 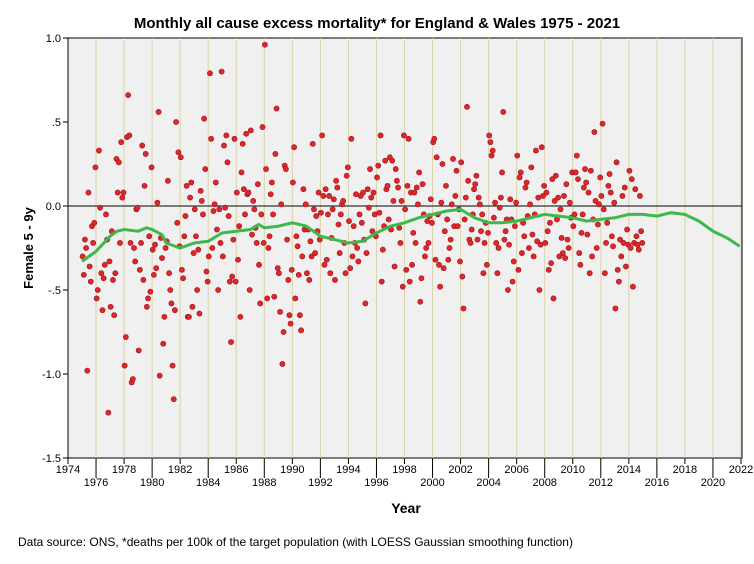 I want to click on x-tick-label: 1998, so click(x=404, y=470).